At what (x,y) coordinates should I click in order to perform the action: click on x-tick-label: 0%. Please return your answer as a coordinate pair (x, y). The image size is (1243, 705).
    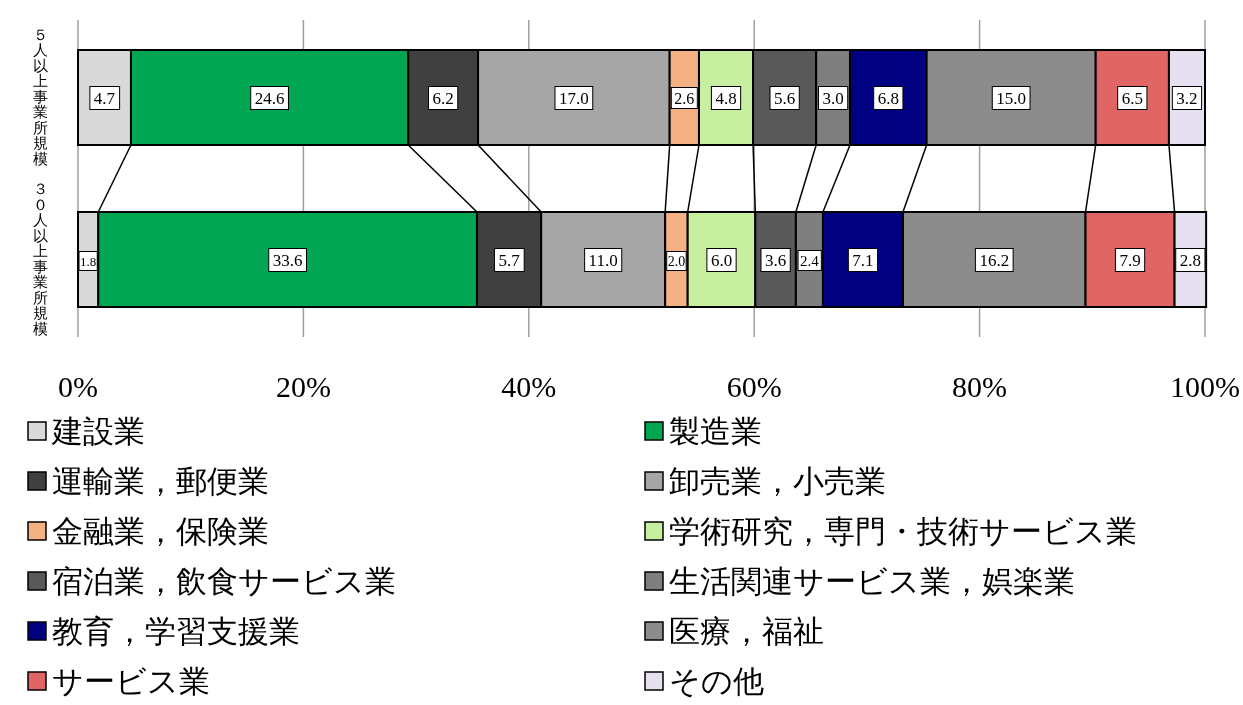
    Looking at the image, I should click on (78, 386).